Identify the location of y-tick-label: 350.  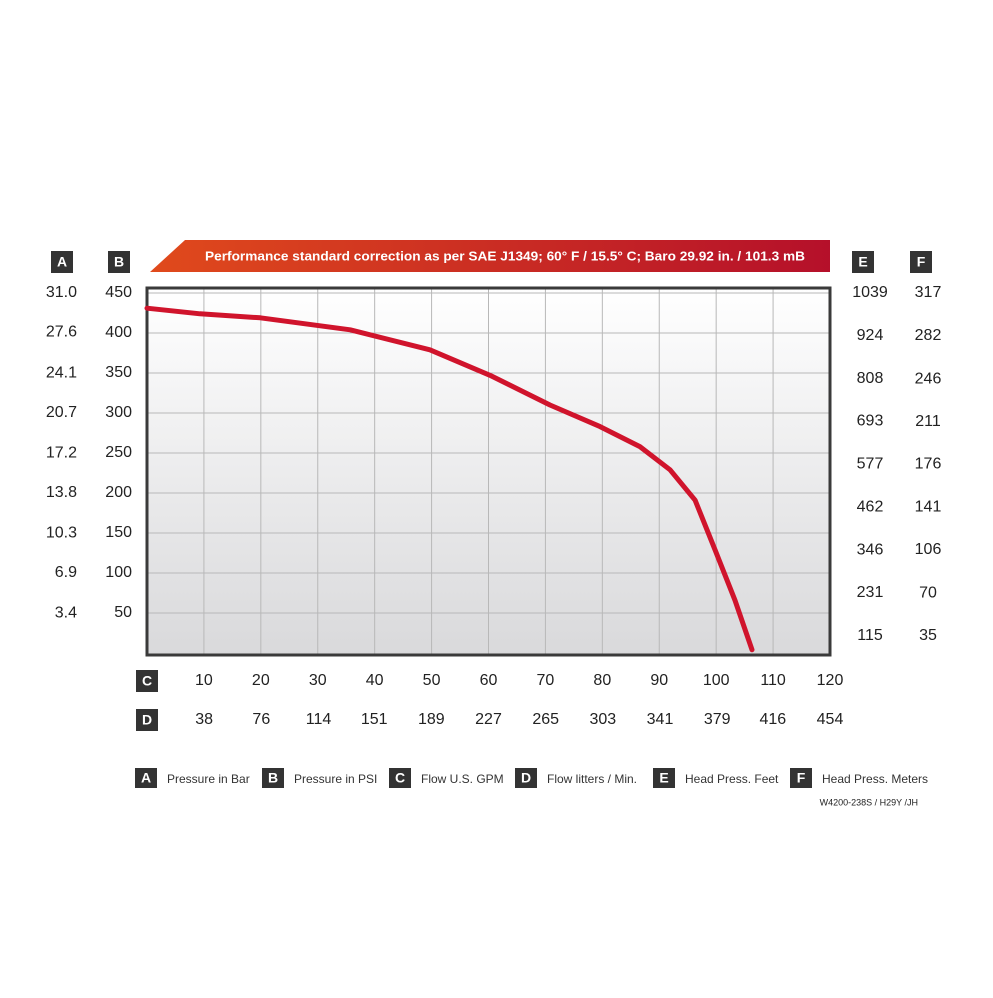
(118, 372).